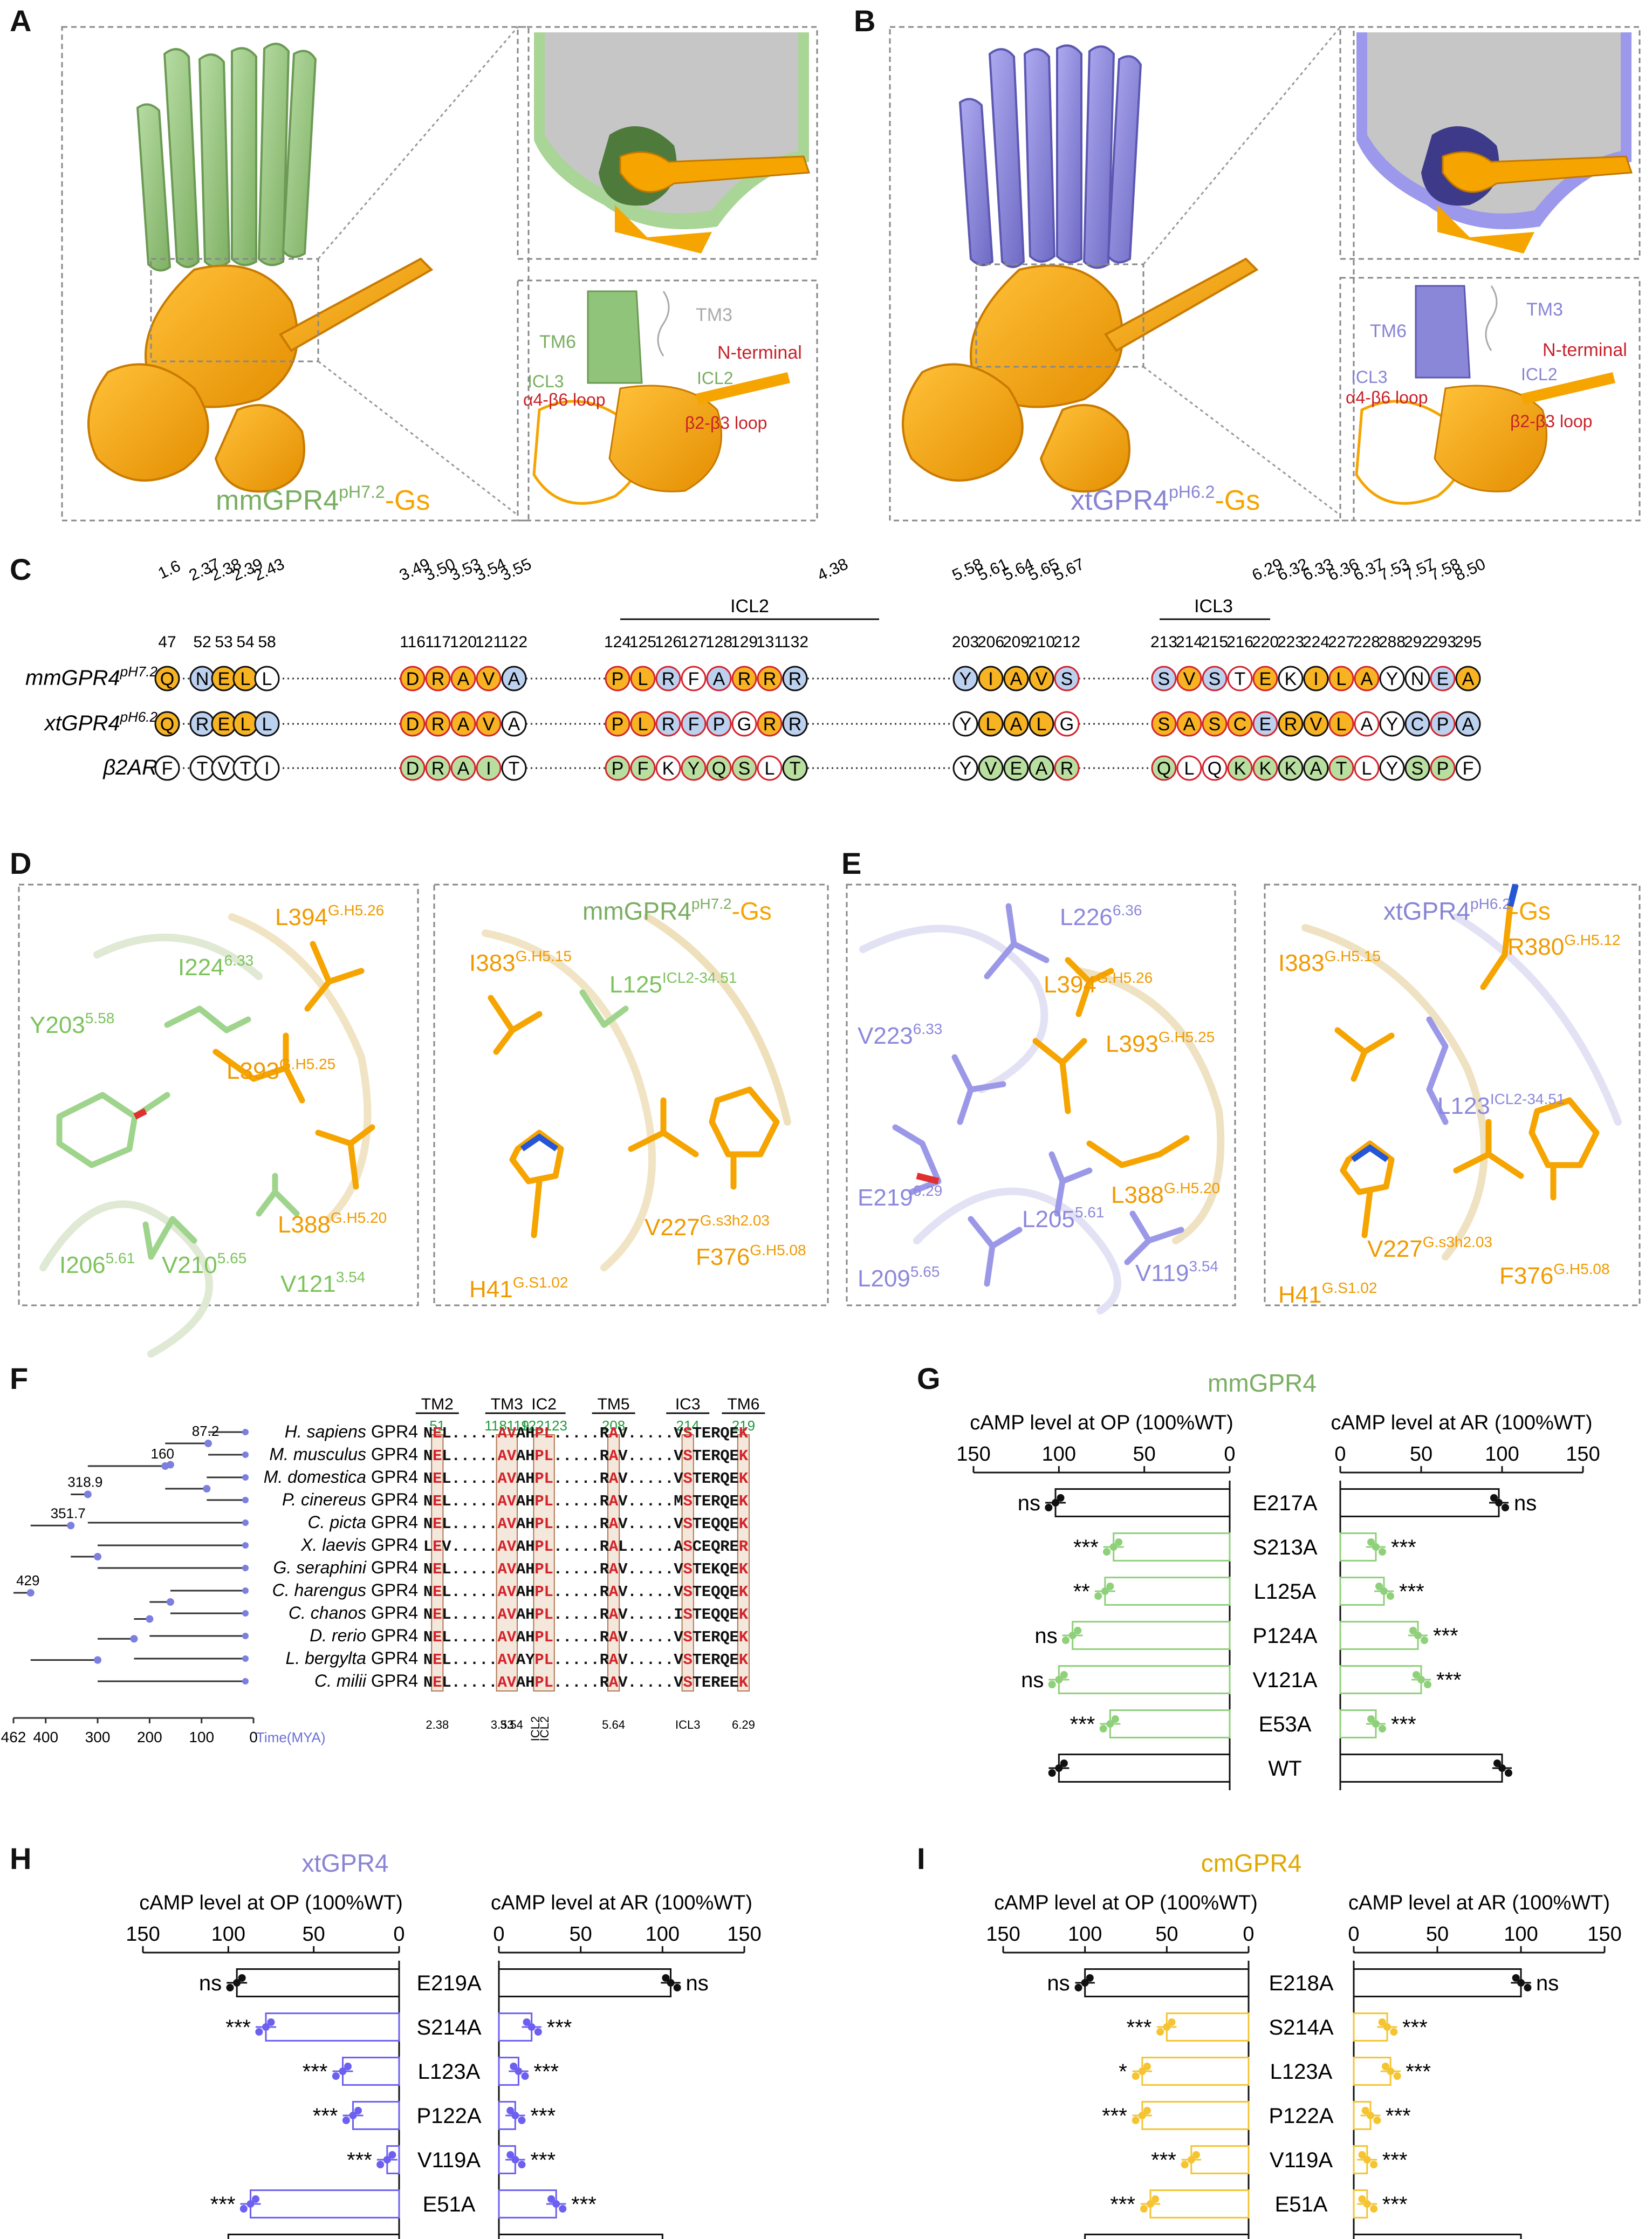 The width and height of the screenshot is (1652, 2239). What do you see at coordinates (139, 672) in the screenshot?
I see `row-sup: pH7.2` at bounding box center [139, 672].